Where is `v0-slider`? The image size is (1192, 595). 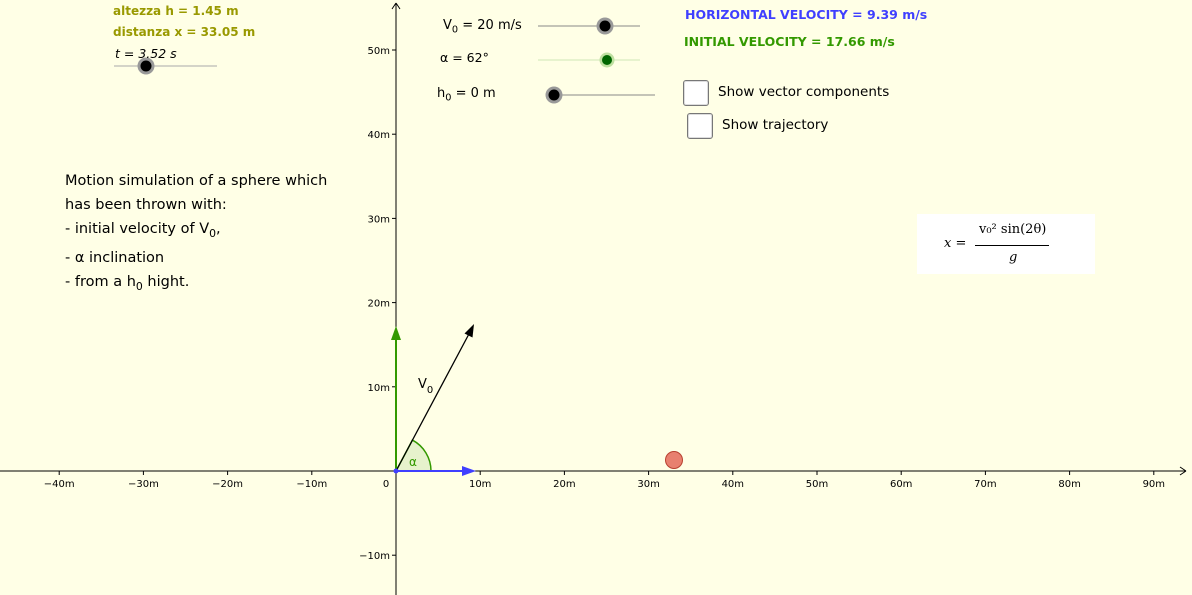
v0-slider is located at coordinates (589, 26).